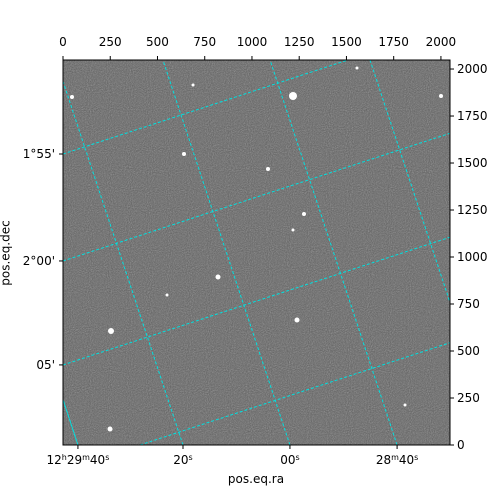 The image size is (500, 500). I want to click on y-tick-label: 1500, so click(472, 163).